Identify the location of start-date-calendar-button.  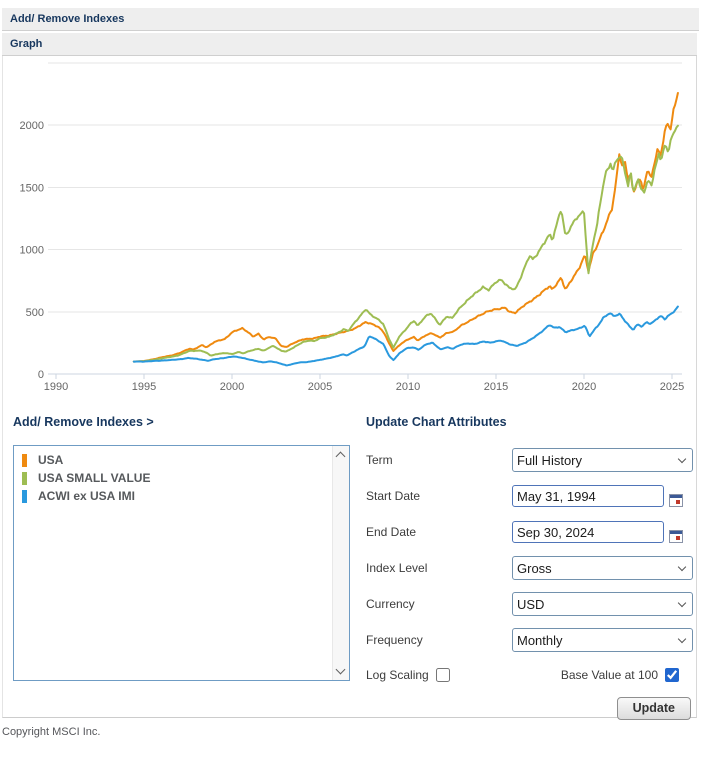
(676, 500).